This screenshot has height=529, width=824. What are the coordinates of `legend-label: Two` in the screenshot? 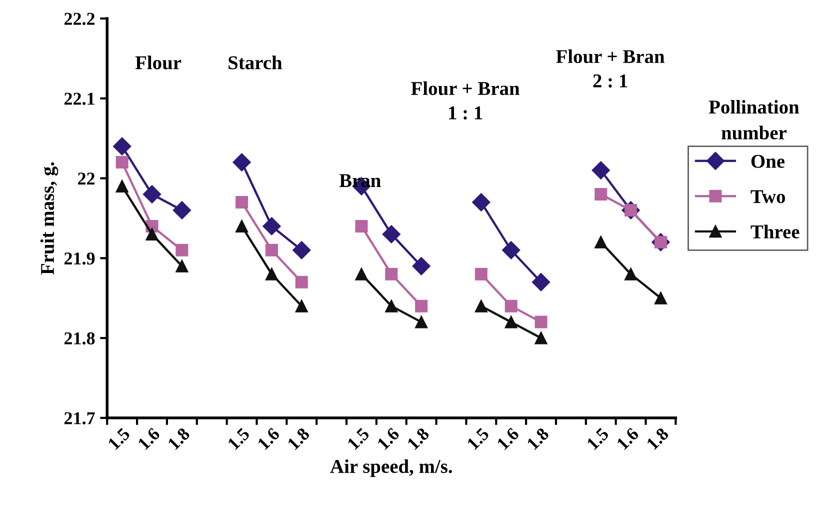 It's located at (768, 197).